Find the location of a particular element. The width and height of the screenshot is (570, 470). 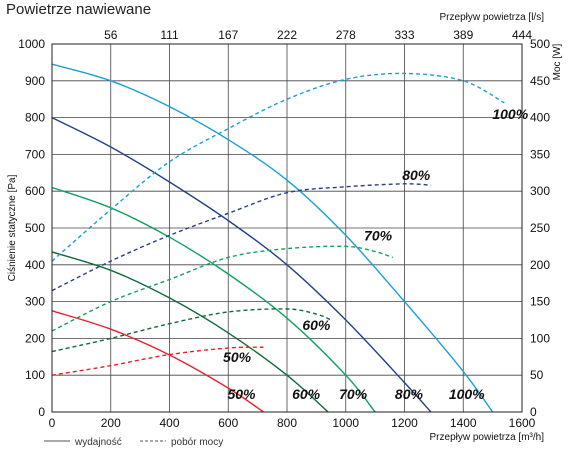

power-curve-label: 80% is located at coordinates (416, 175).